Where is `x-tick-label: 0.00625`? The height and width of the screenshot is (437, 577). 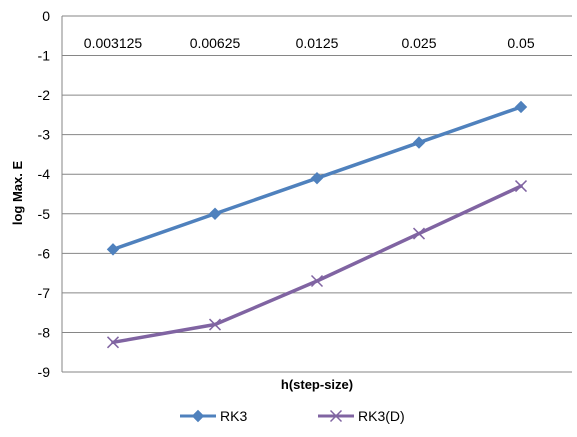
x-tick-label: 0.00625 is located at coordinates (215, 43).